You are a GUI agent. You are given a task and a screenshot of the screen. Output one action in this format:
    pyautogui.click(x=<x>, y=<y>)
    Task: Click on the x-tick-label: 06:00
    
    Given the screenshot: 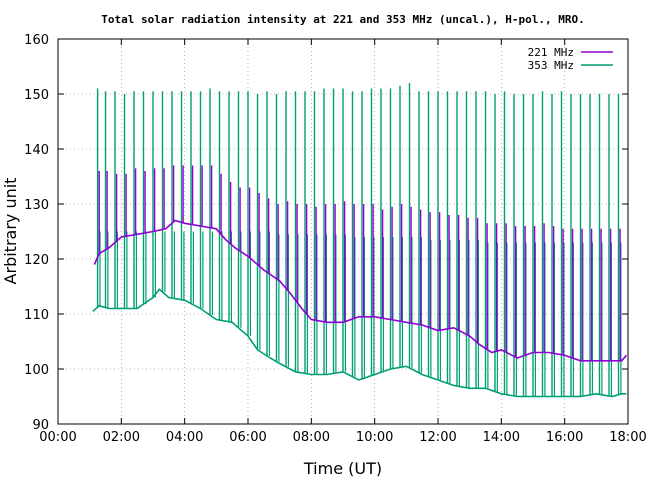 What is the action you would take?
    pyautogui.click(x=247, y=437)
    